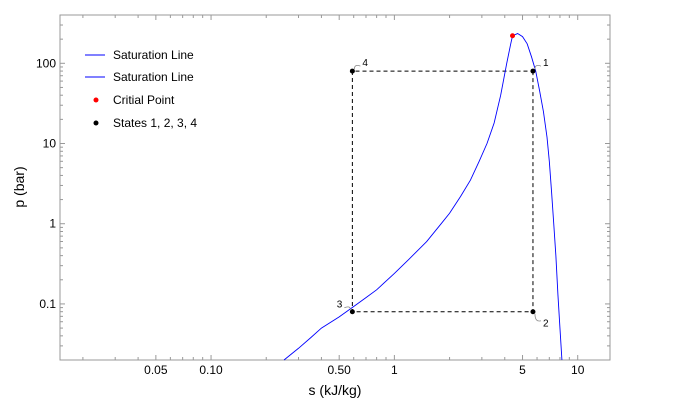  Describe the element at coordinates (538, 67) in the screenshot. I see `state-1-leader` at that location.